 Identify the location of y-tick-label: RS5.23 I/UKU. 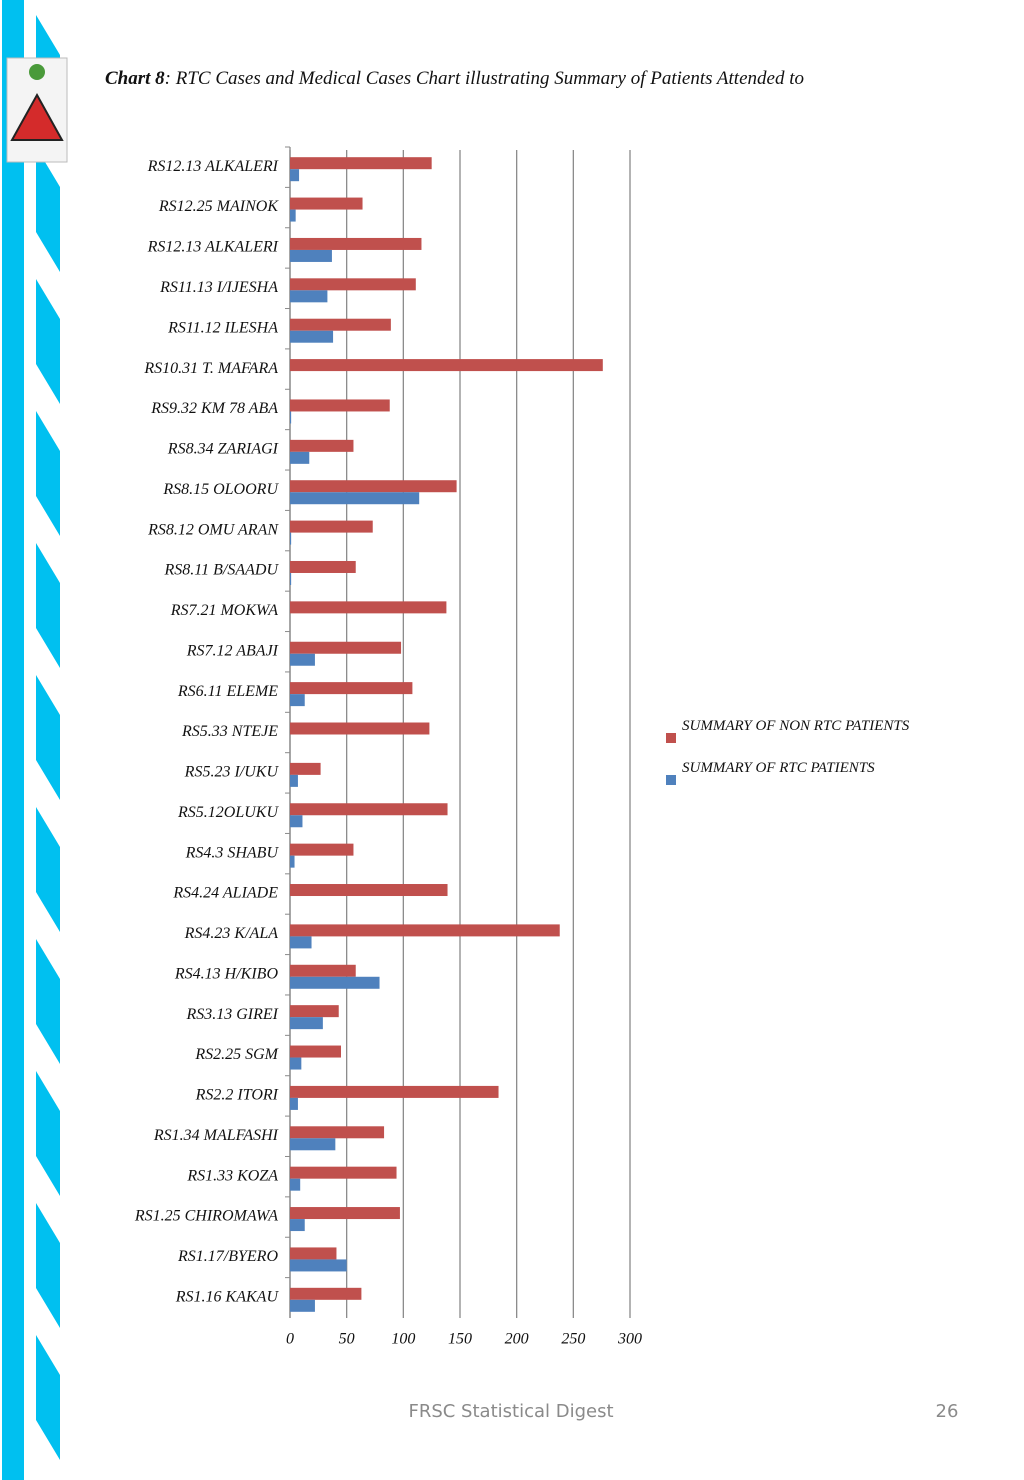
(232, 772).